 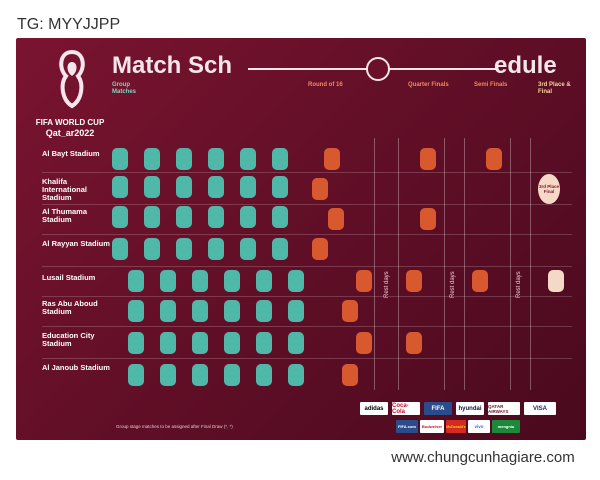 I want to click on sponsor-mengniu: mengniu, so click(x=506, y=426).